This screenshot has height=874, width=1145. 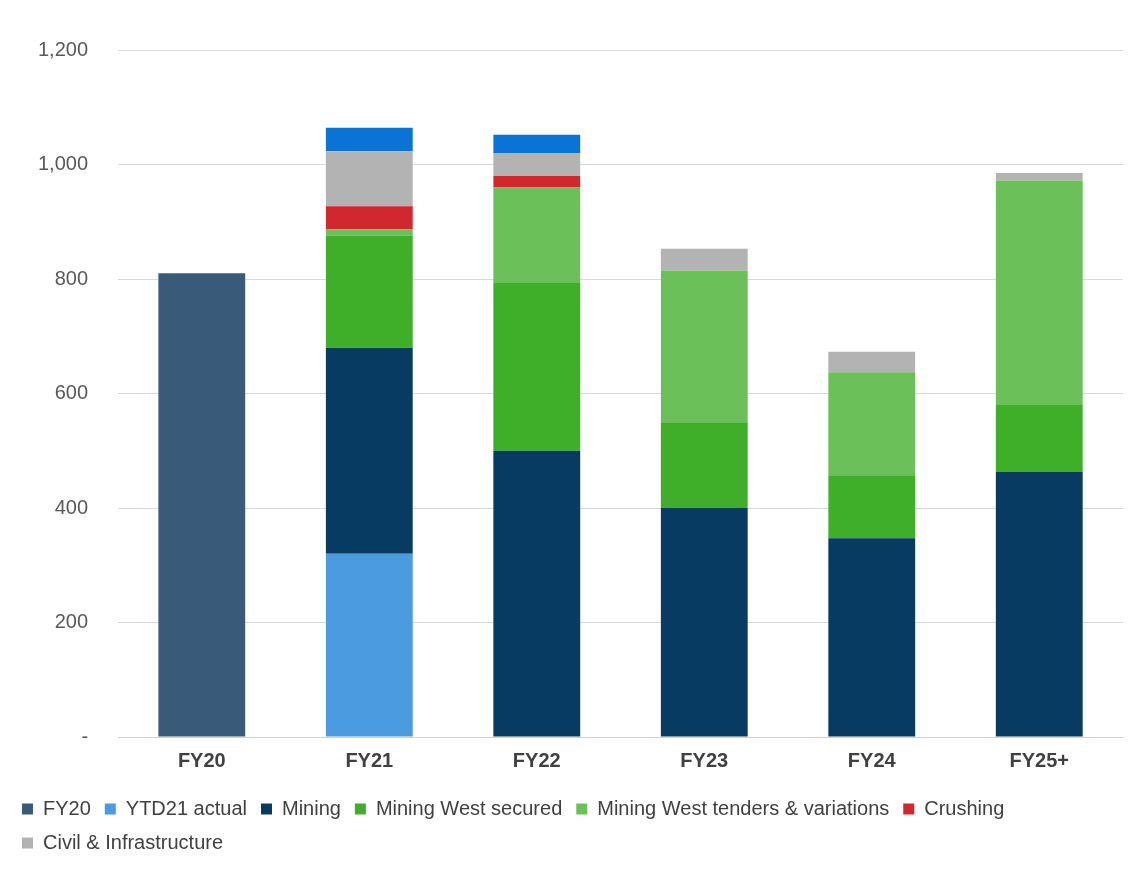 I want to click on legend-label: YTD21 actual, so click(x=186, y=807).